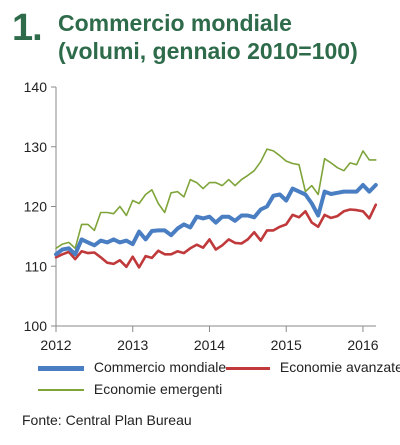  I want to click on x-tick-label: 2015, so click(286, 345).